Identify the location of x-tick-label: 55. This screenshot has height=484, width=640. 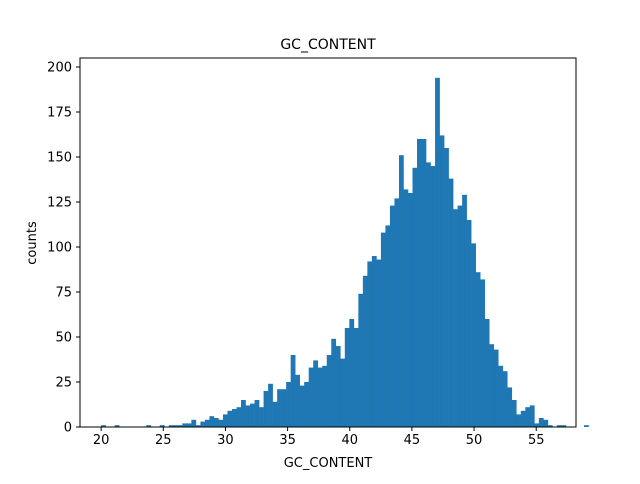
(536, 440).